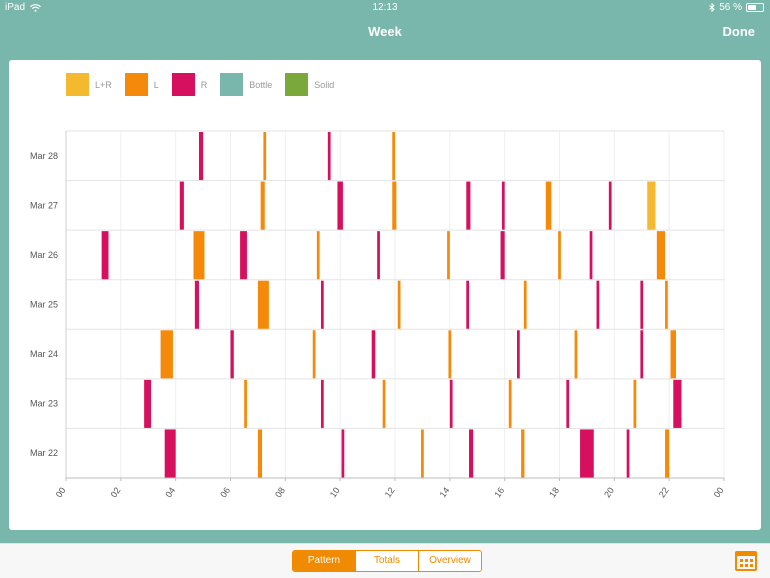 This screenshot has height=578, width=770. What do you see at coordinates (445, 492) in the screenshot?
I see `x-tick-label: 14` at bounding box center [445, 492].